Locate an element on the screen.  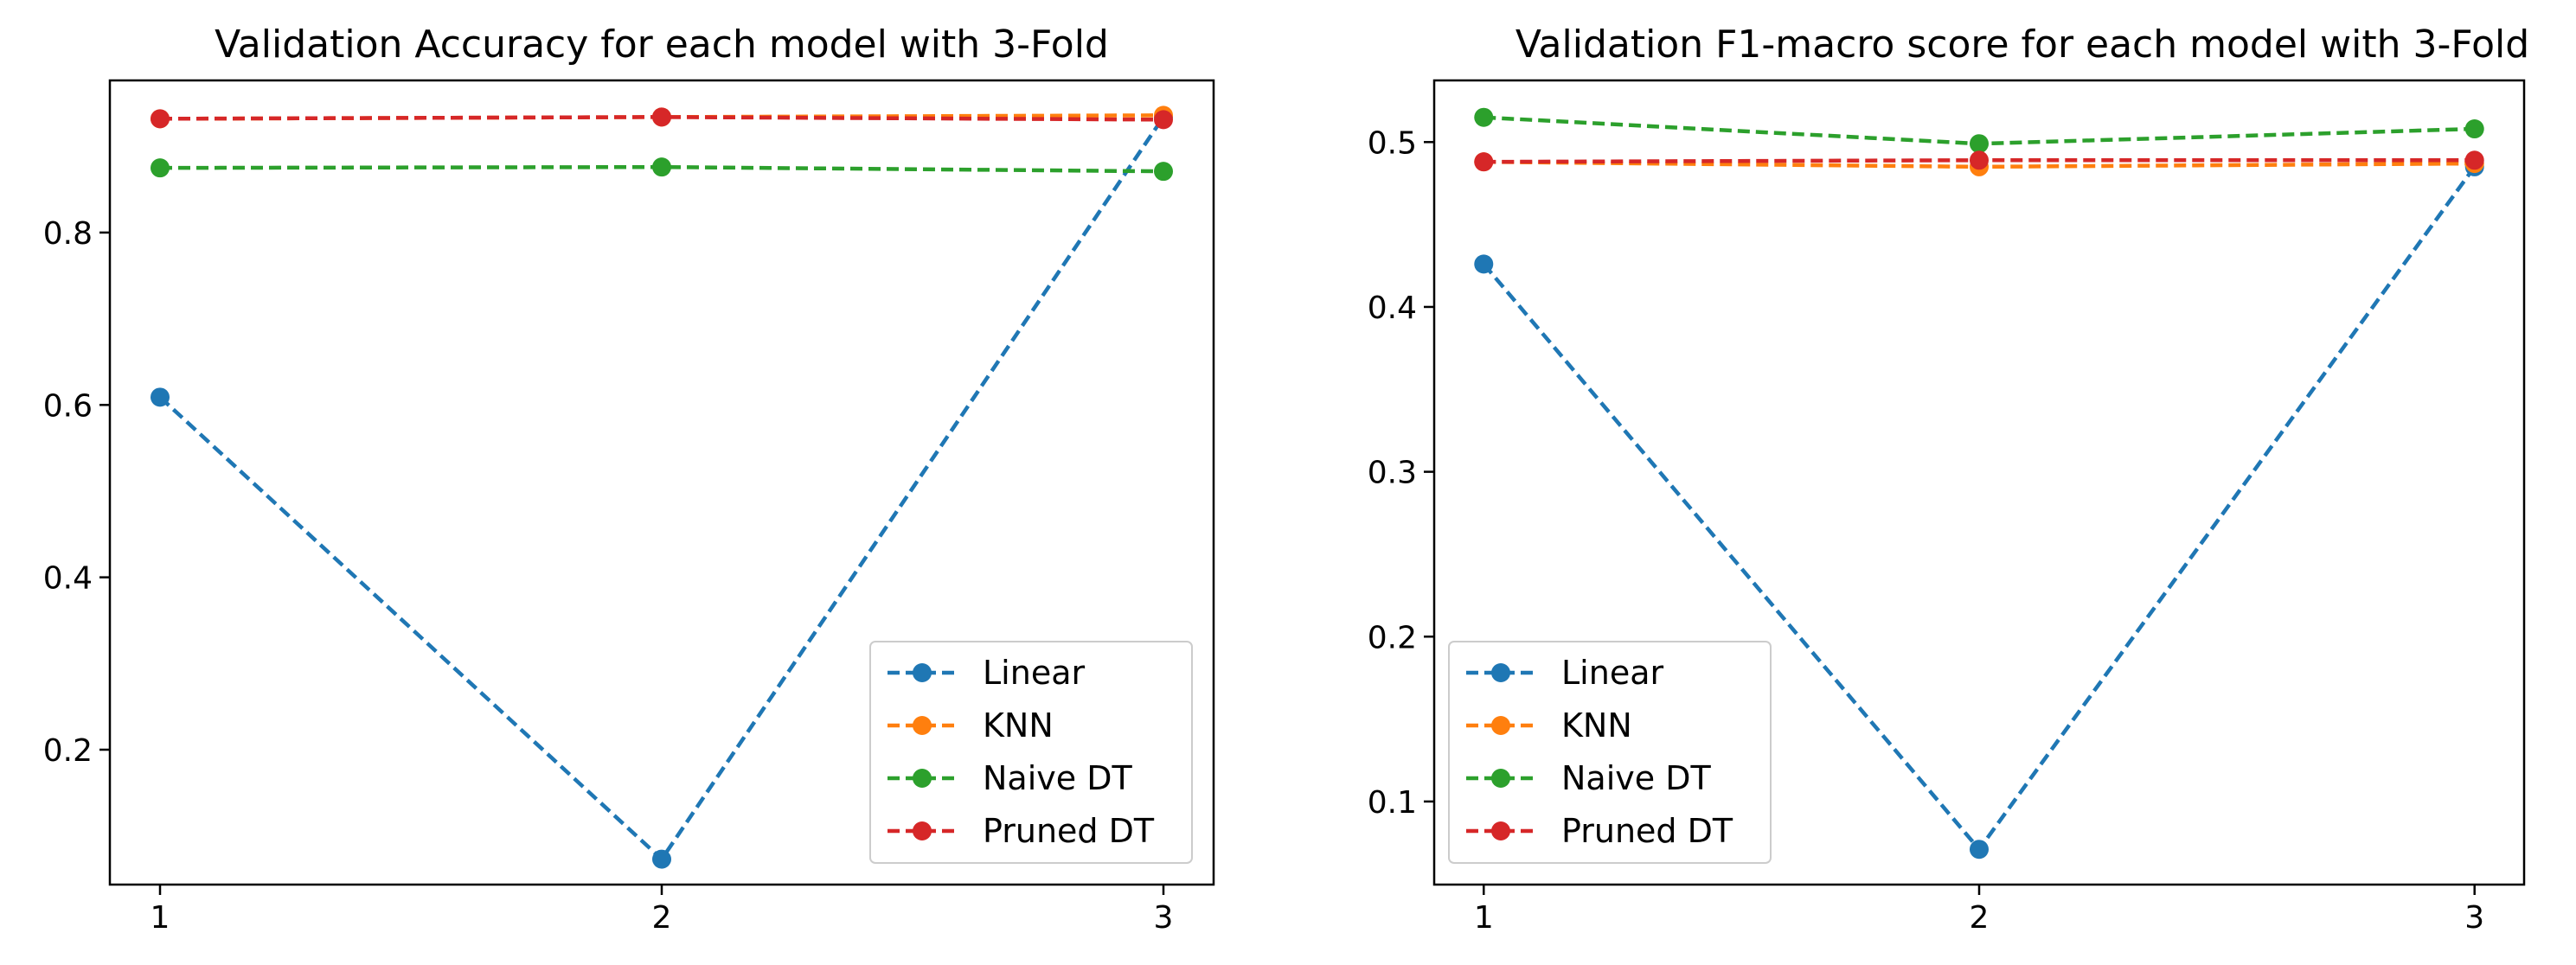
f1-macro-series-pruned-dt is located at coordinates (1979, 161).